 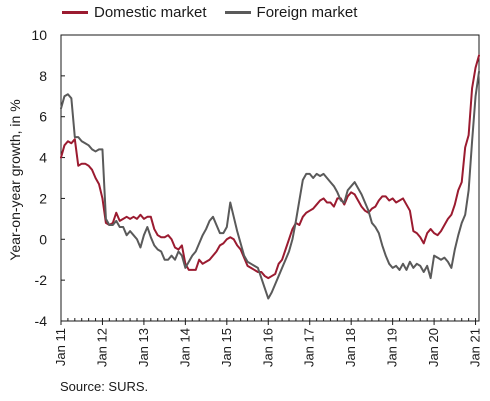 I want to click on x-tick-label: Jan 11, so click(x=60, y=347).